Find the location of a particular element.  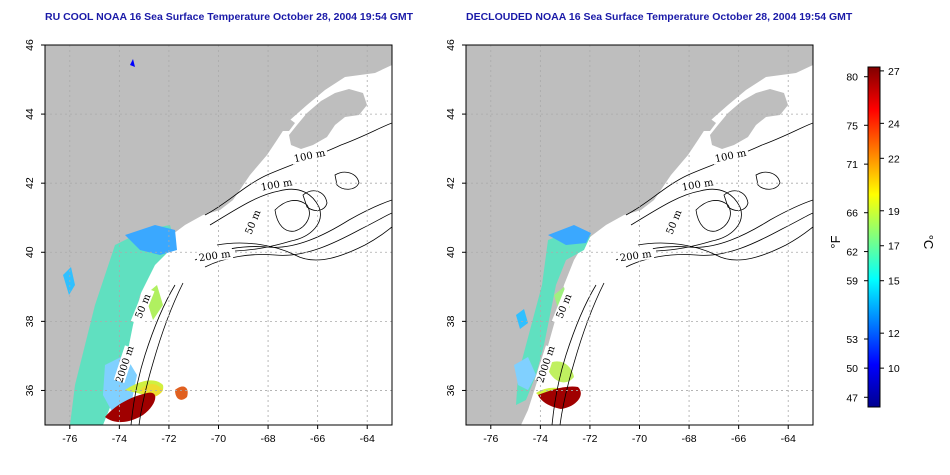

fahrenheit-tick-label: 47 is located at coordinates (852, 398).